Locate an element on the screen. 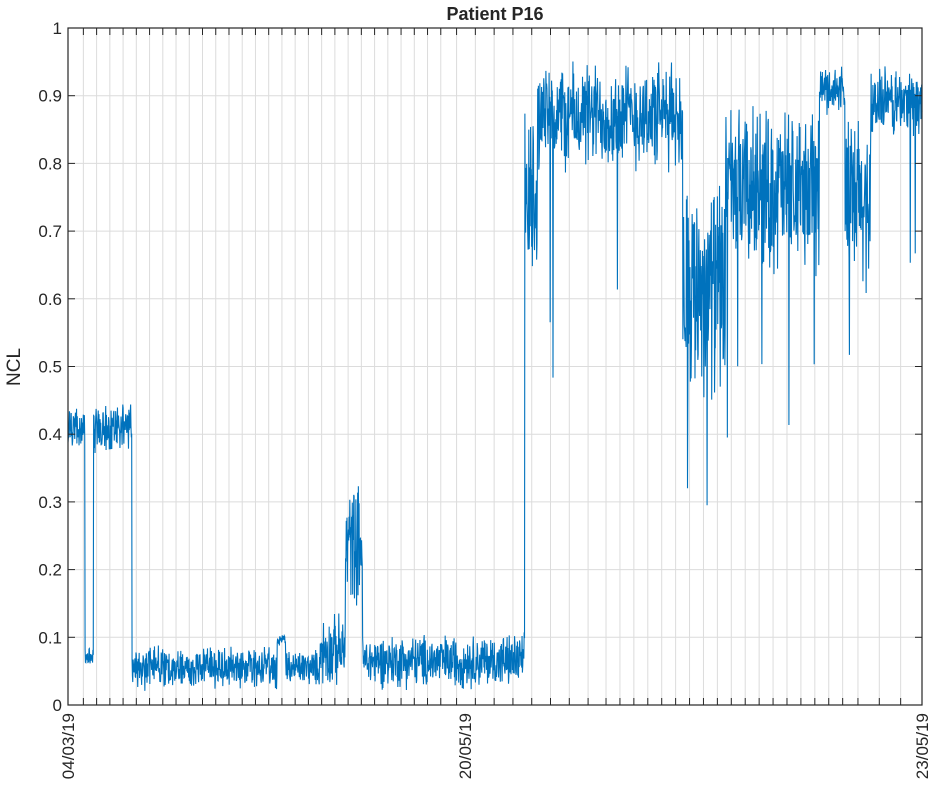 The width and height of the screenshot is (935, 802). y-tick-label: 1 is located at coordinates (57, 28).